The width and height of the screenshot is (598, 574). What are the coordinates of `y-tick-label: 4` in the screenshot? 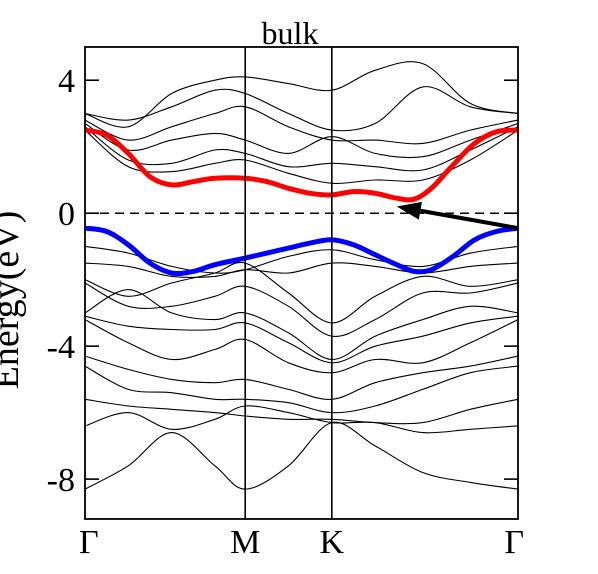 It's located at (66, 81).